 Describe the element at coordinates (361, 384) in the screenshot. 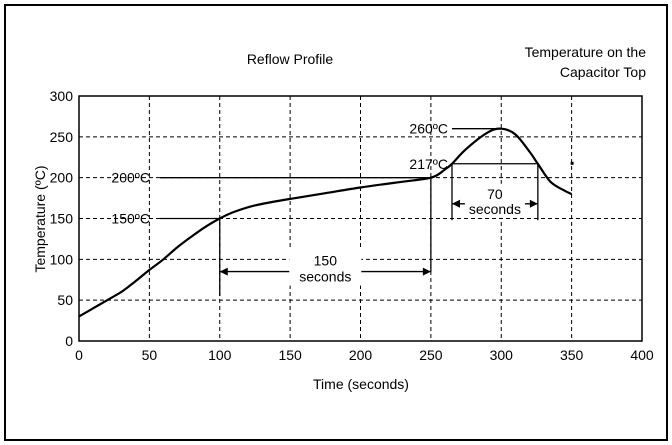

I see `x-axis-label: Time (seconds)` at that location.